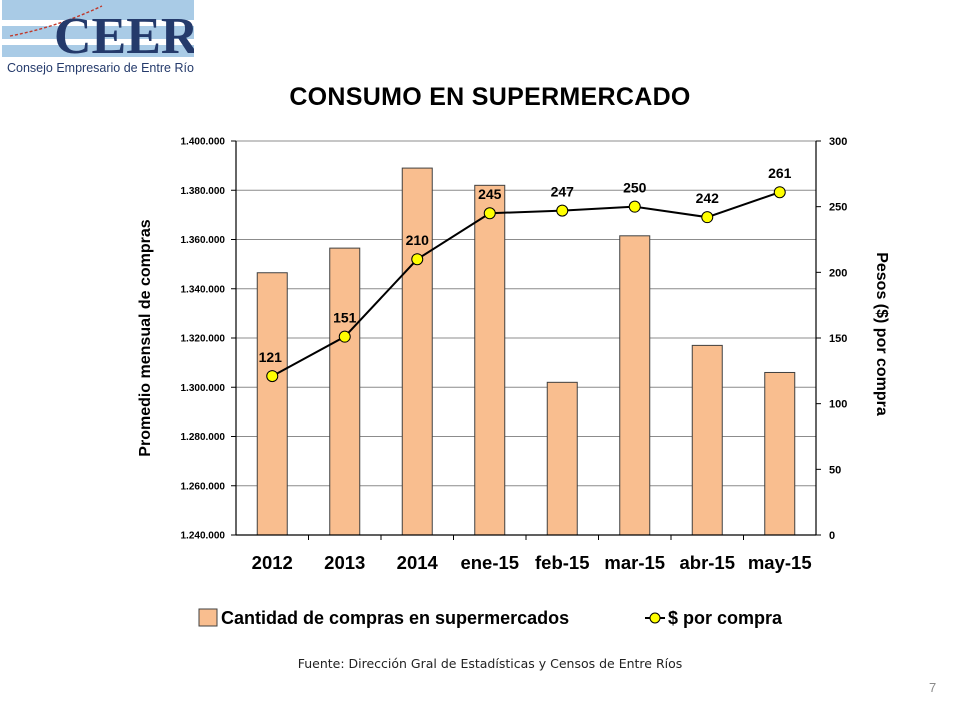 The image size is (960, 720). What do you see at coordinates (838, 142) in the screenshot?
I see `y-right-tick-label: 300` at bounding box center [838, 142].